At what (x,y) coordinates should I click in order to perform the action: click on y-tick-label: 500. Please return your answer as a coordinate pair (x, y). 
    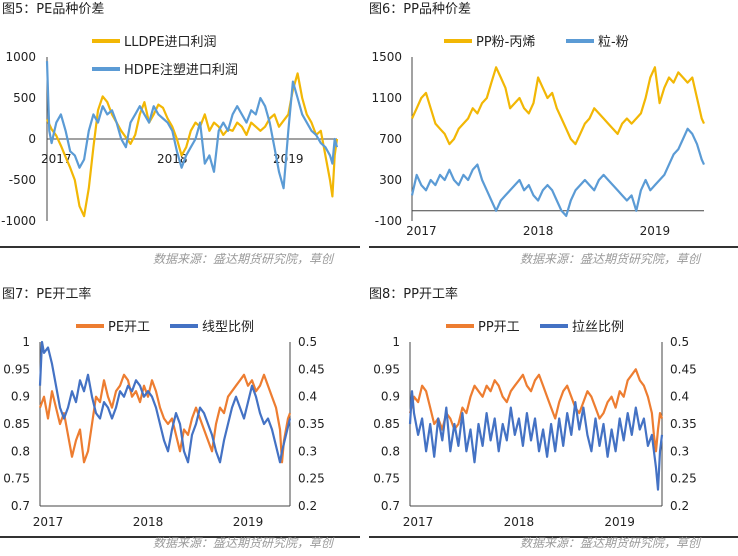
    Looking at the image, I should click on (24, 98).